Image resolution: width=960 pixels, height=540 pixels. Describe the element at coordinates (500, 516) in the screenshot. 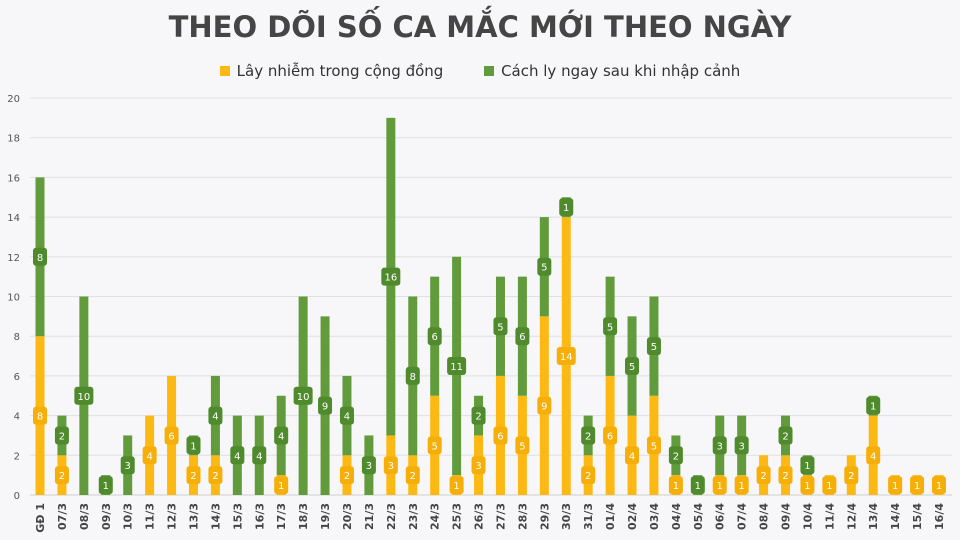

I see `x-tick-label: 27/3` at that location.